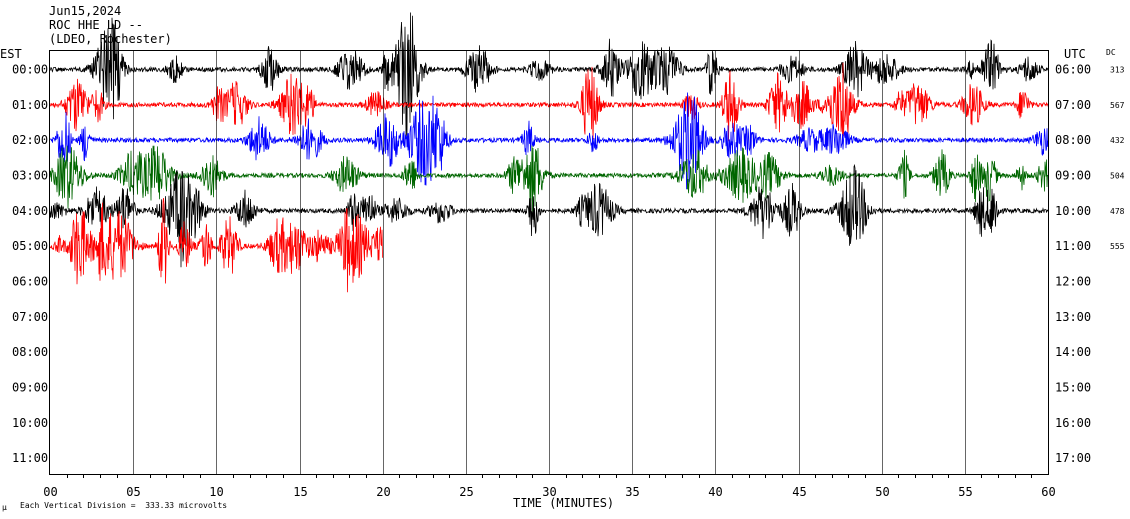 This screenshot has height=519, width=1130. Describe the element at coordinates (1117, 175) in the screenshot. I see `dc-value: 504` at that location.